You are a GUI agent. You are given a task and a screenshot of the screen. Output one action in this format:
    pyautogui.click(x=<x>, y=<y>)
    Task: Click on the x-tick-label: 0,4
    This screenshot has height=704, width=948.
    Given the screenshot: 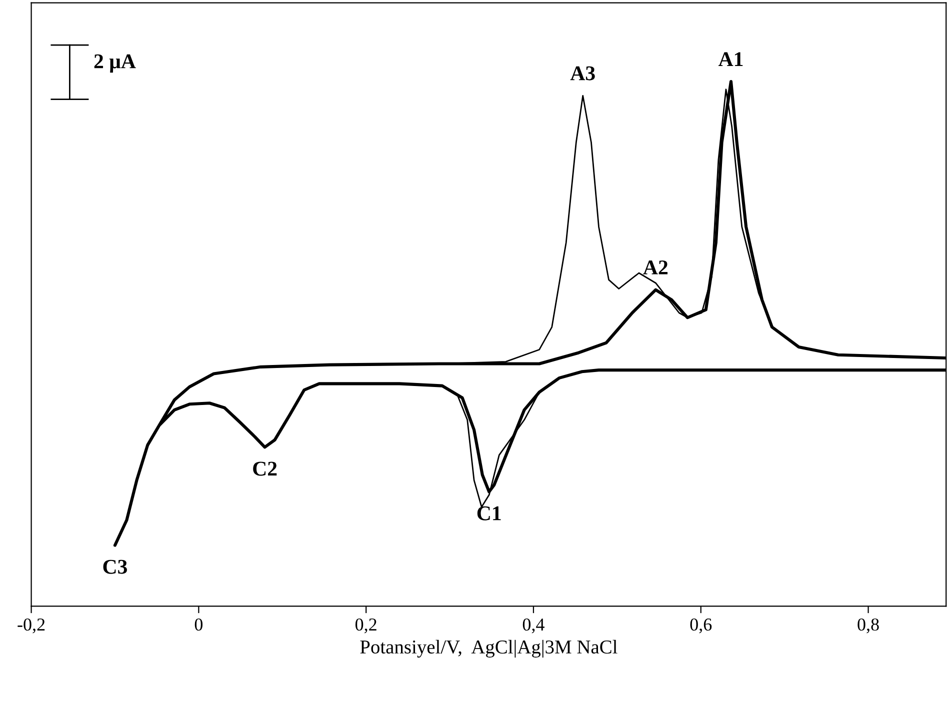 What is the action you would take?
    pyautogui.click(x=533, y=626)
    